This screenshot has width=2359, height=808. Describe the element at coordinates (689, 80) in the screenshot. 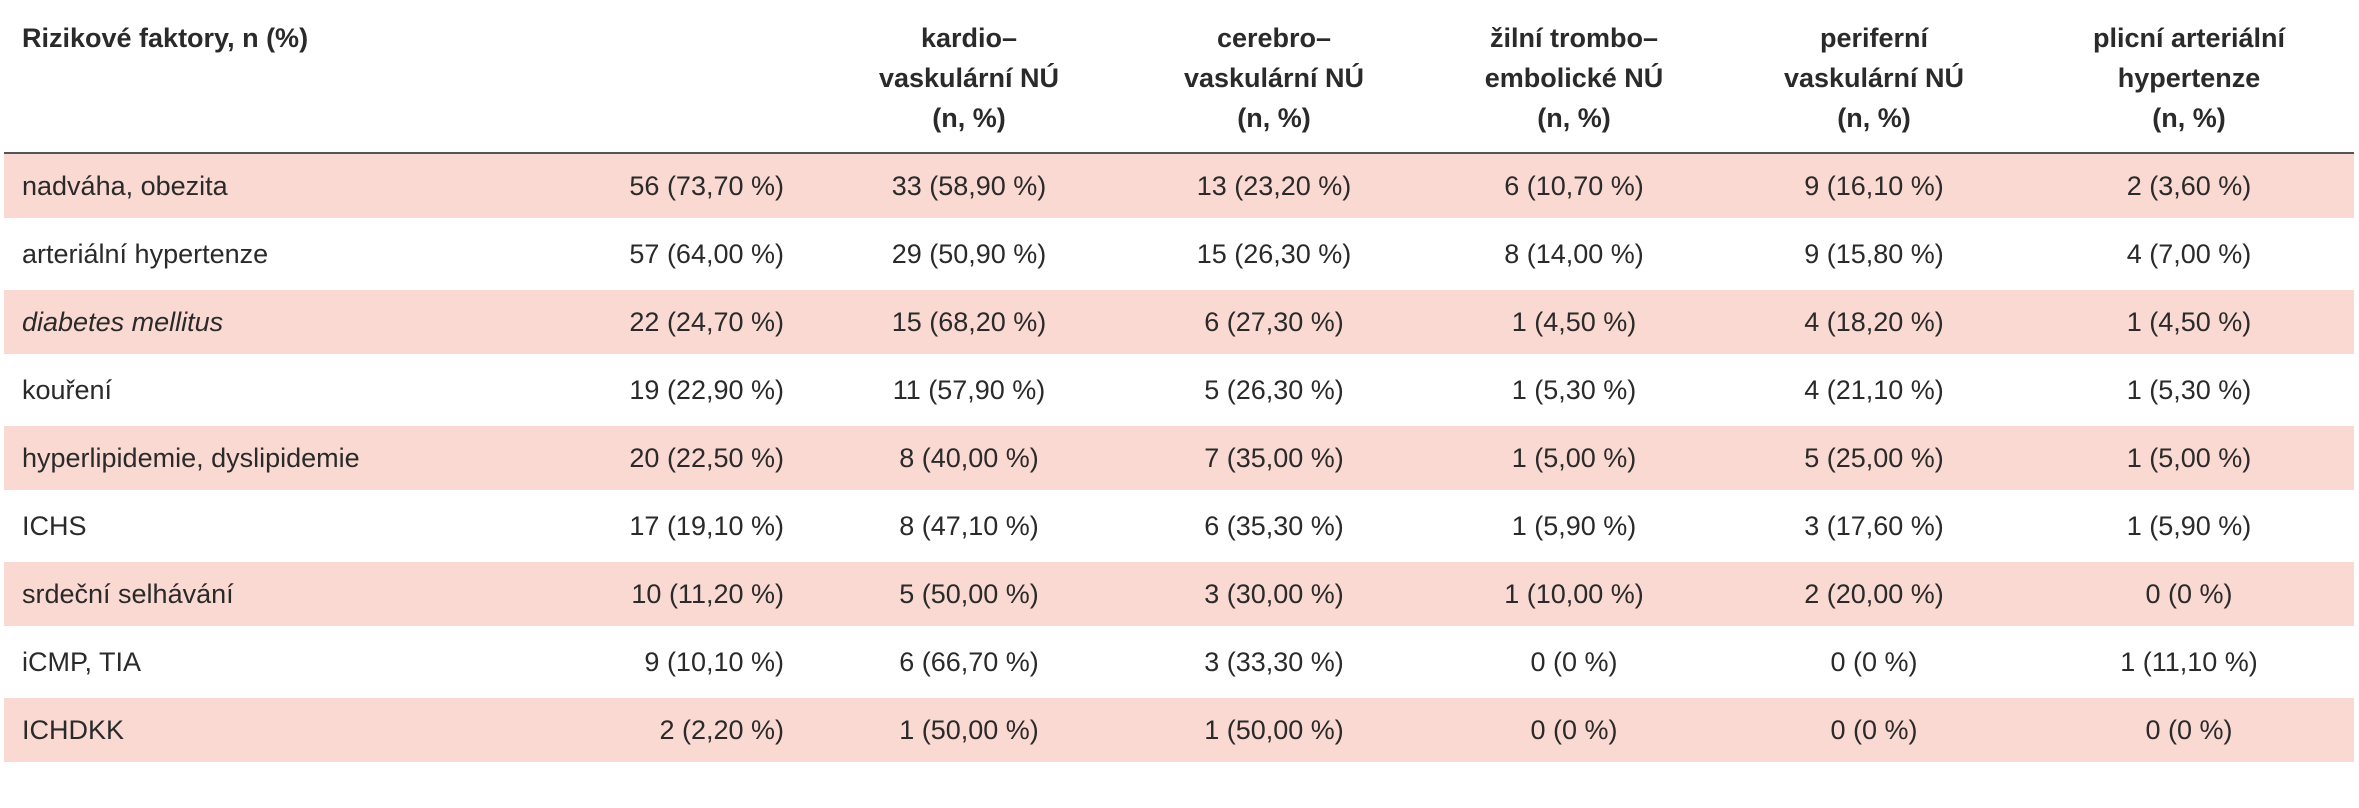

I see `header-cell-empty` at that location.